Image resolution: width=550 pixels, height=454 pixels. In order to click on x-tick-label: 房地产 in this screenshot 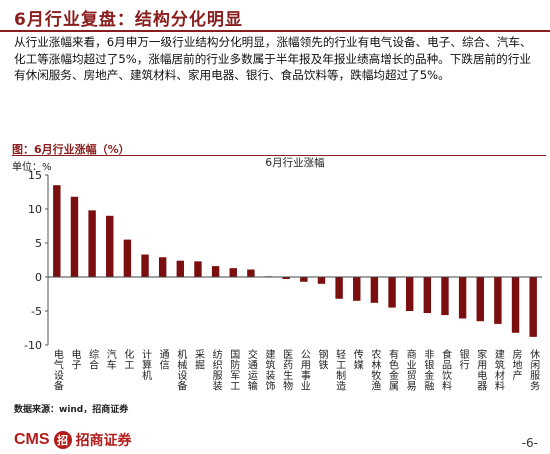, I will do `click(516, 364)`.